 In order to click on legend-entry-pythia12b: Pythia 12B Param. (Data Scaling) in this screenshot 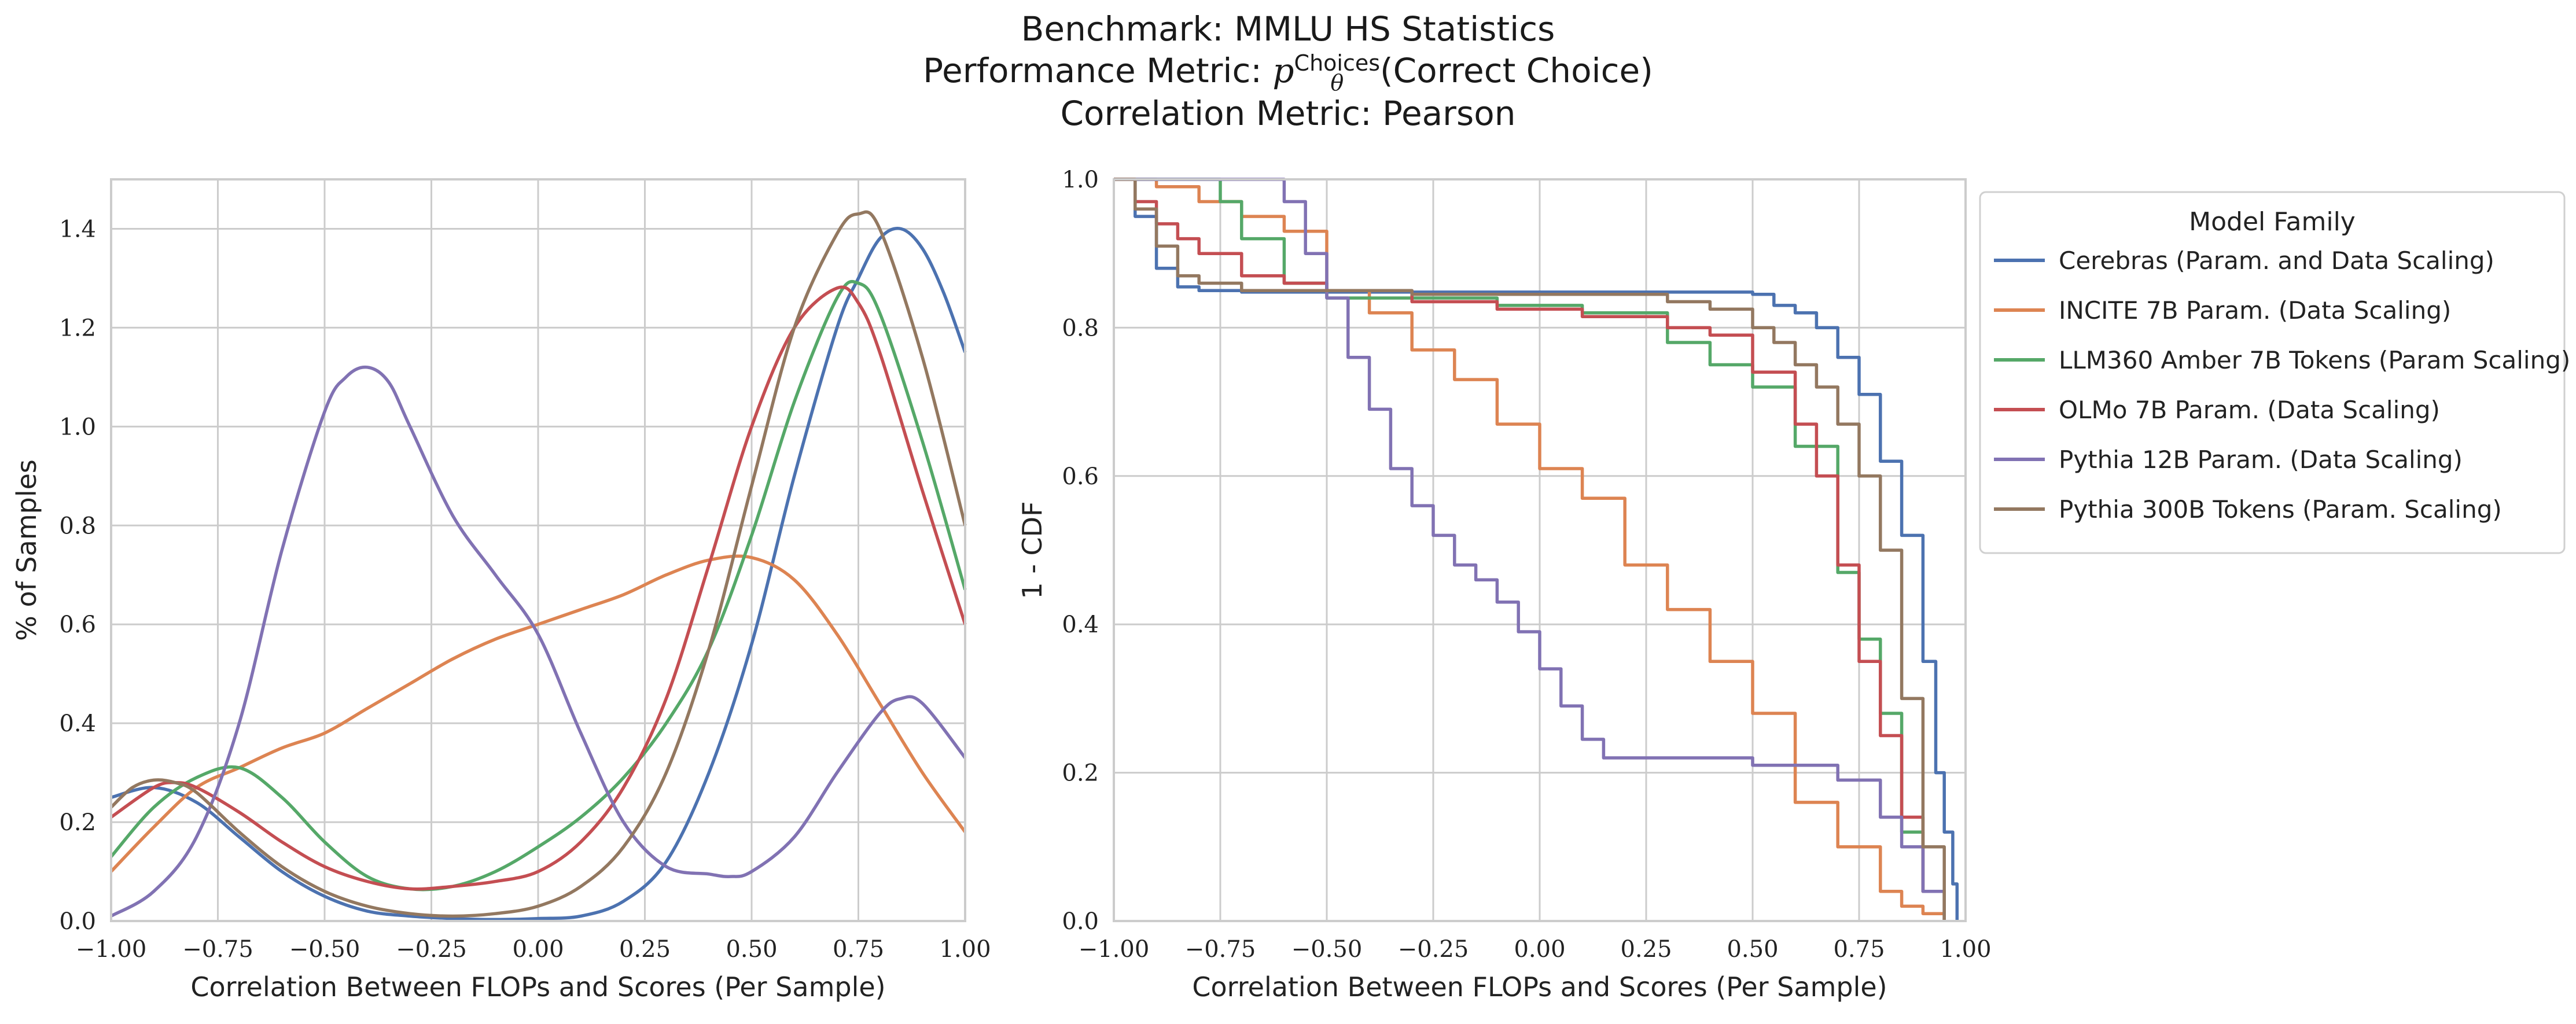, I will do `click(2261, 459)`.